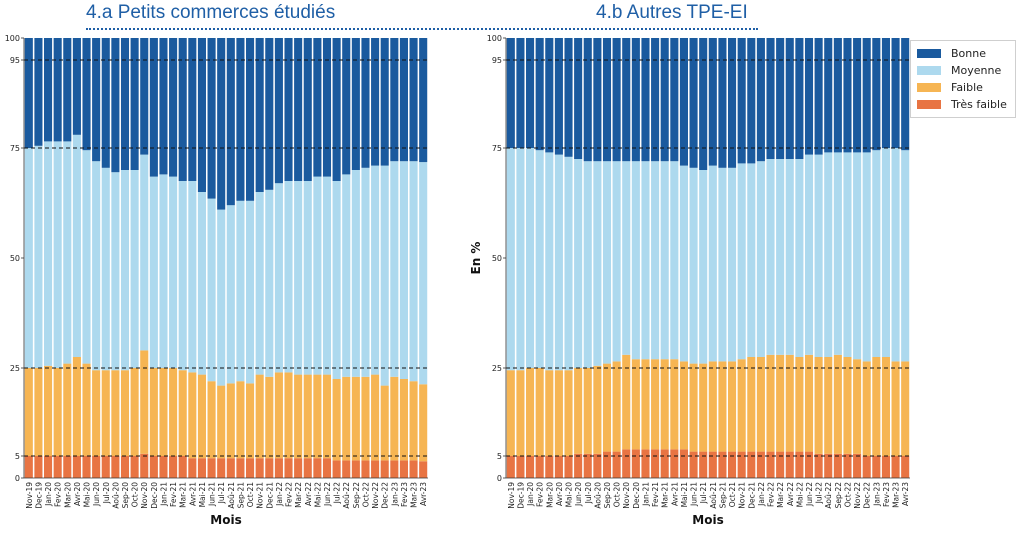  Describe the element at coordinates (559, 494) in the screenshot. I see `right-x-tick-label: Avr-20` at that location.